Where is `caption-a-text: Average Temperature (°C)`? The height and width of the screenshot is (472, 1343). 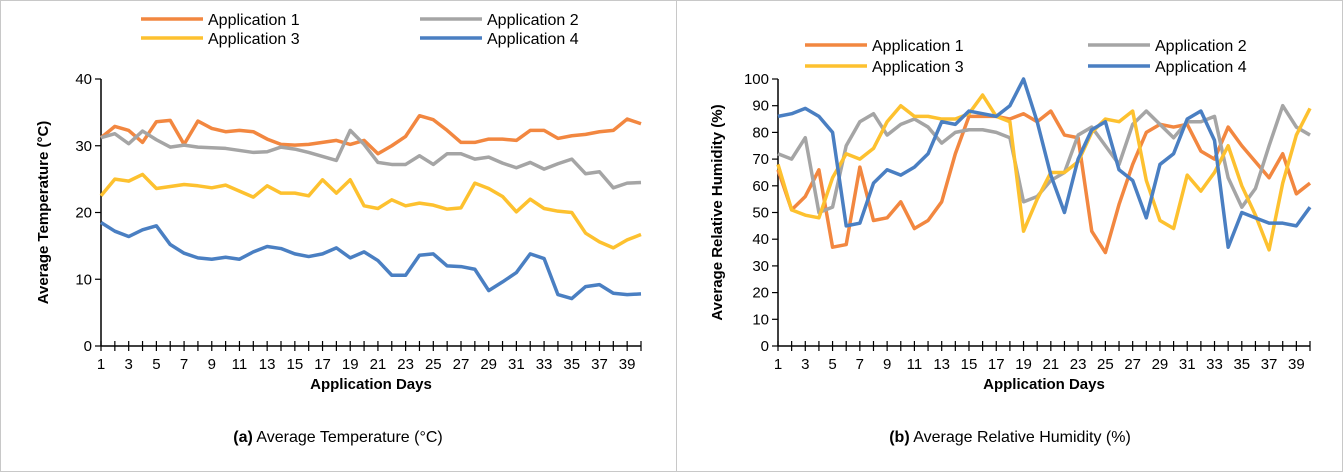 caption-a-text: Average Temperature (°C) is located at coordinates (349, 437).